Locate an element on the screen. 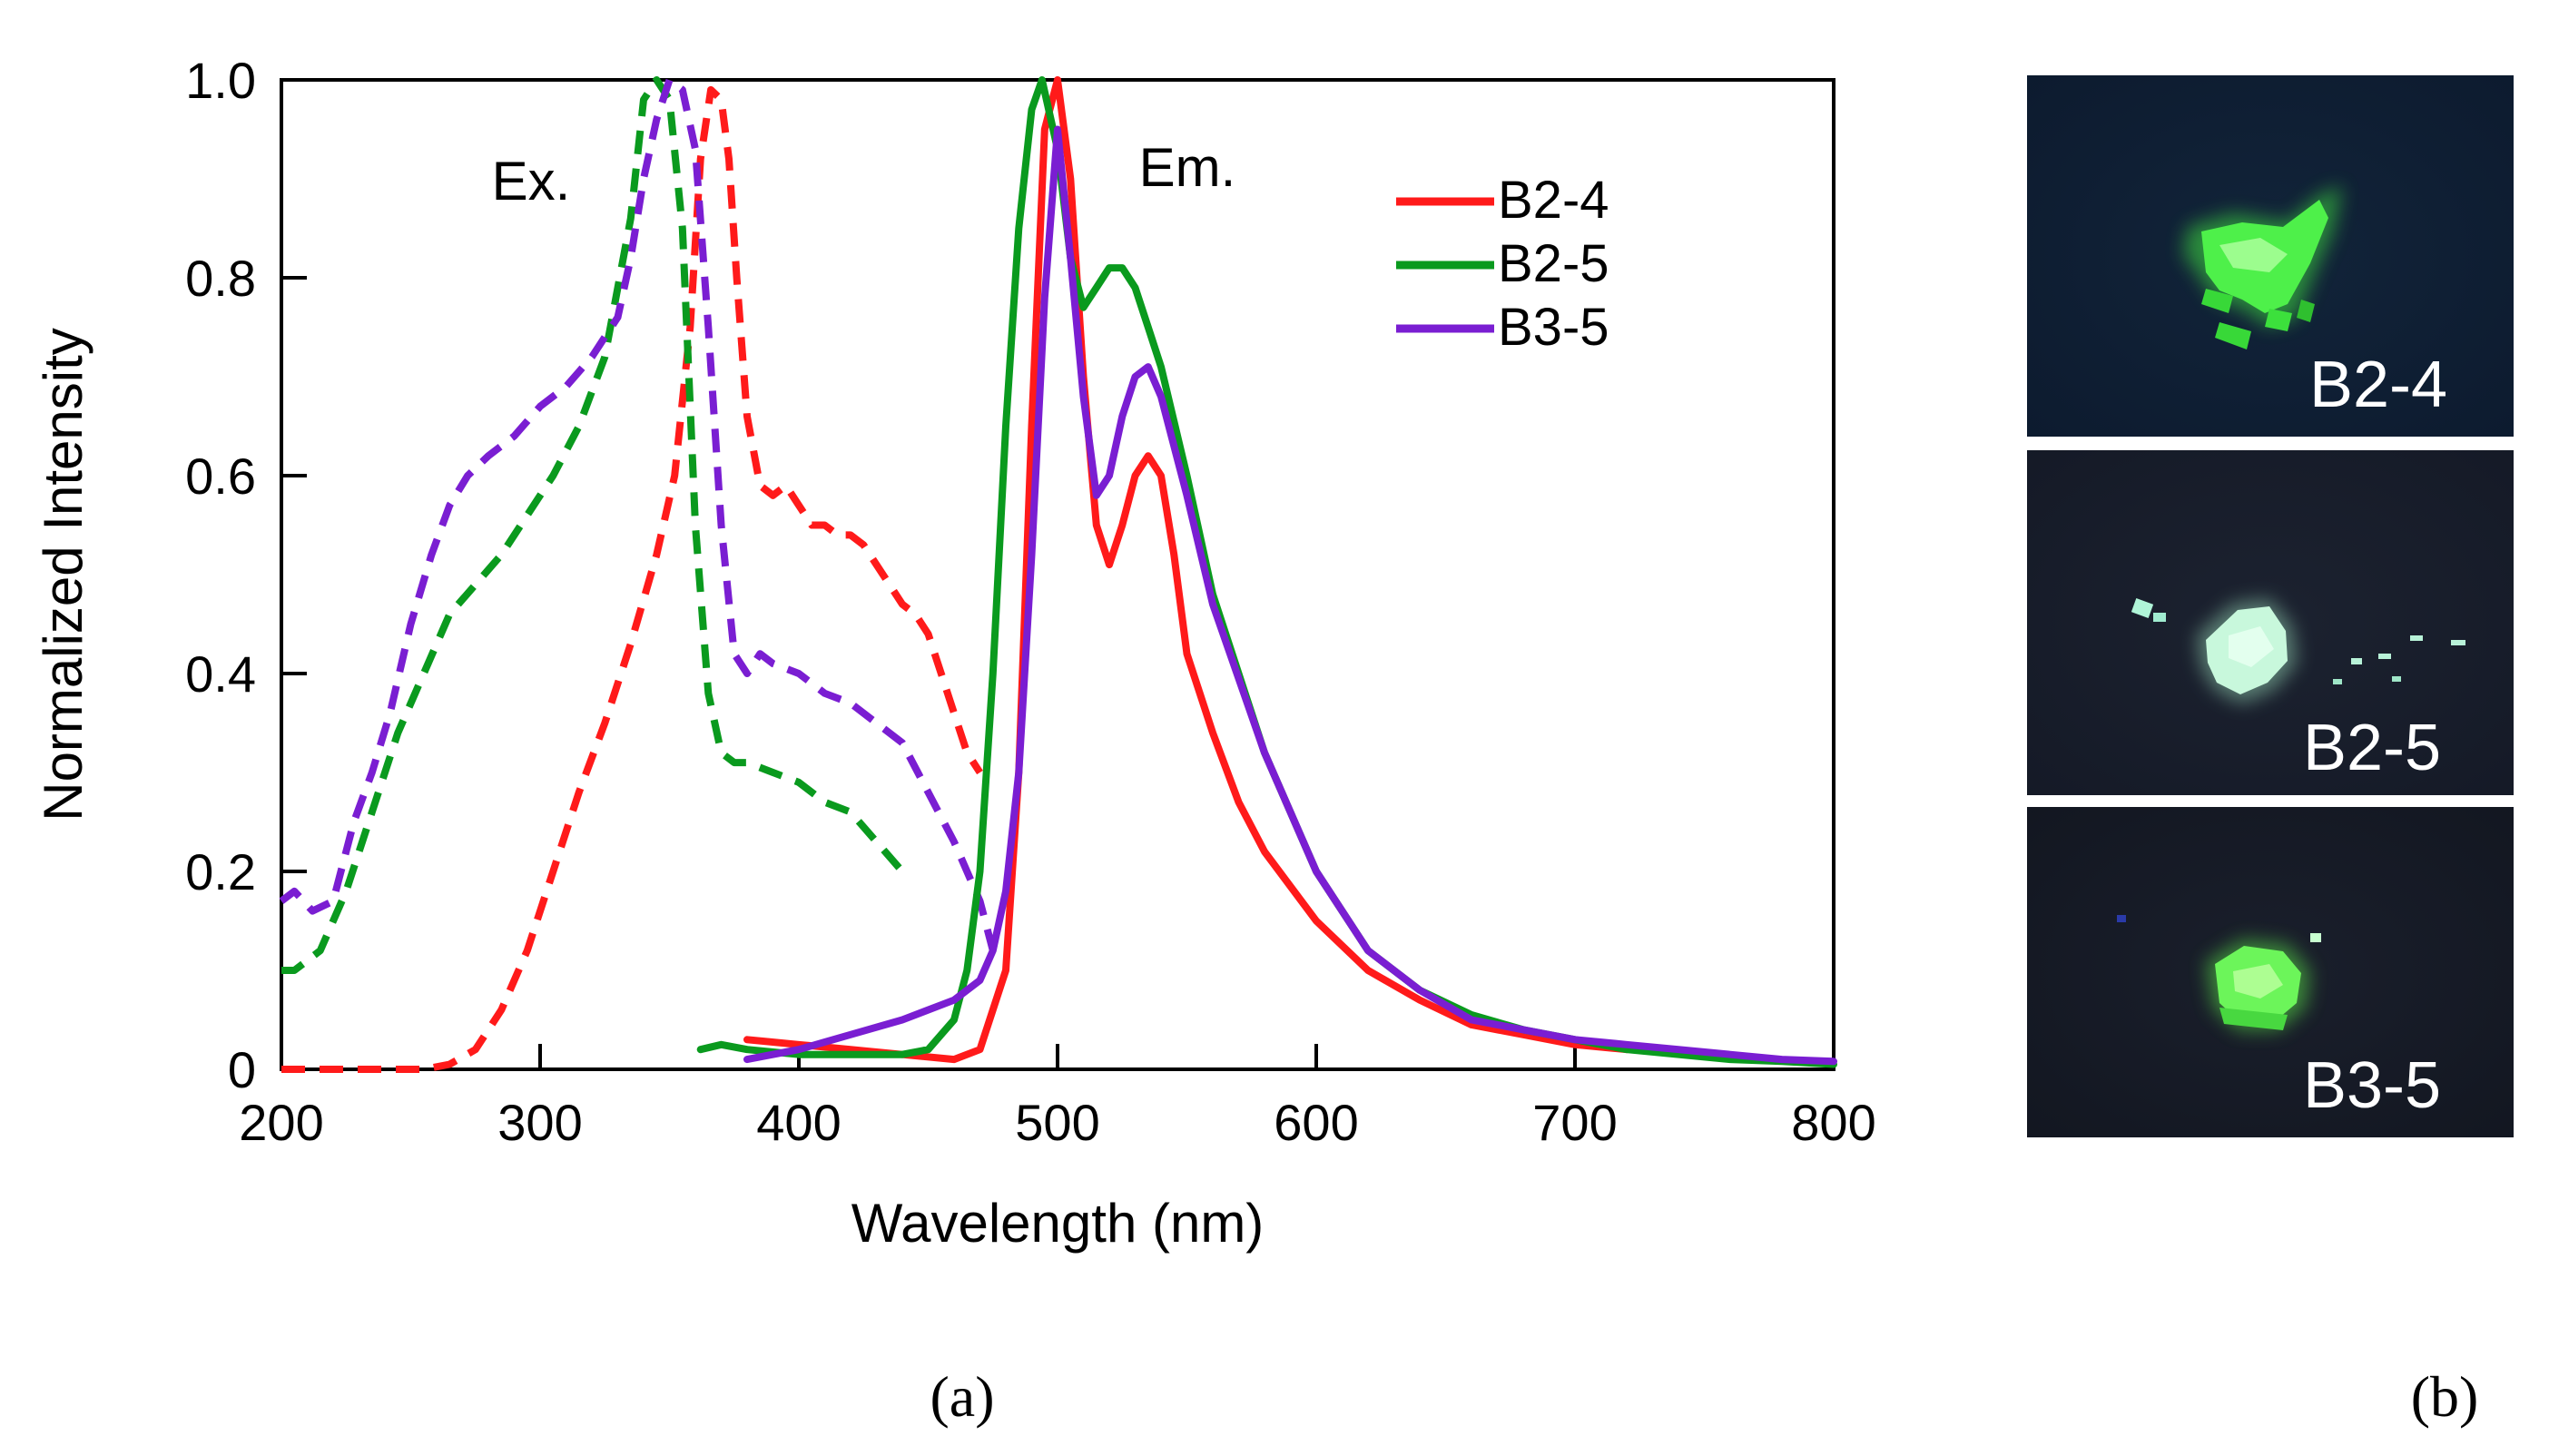 The image size is (2549, 1456). x-tick-label: 800 is located at coordinates (1833, 1122).